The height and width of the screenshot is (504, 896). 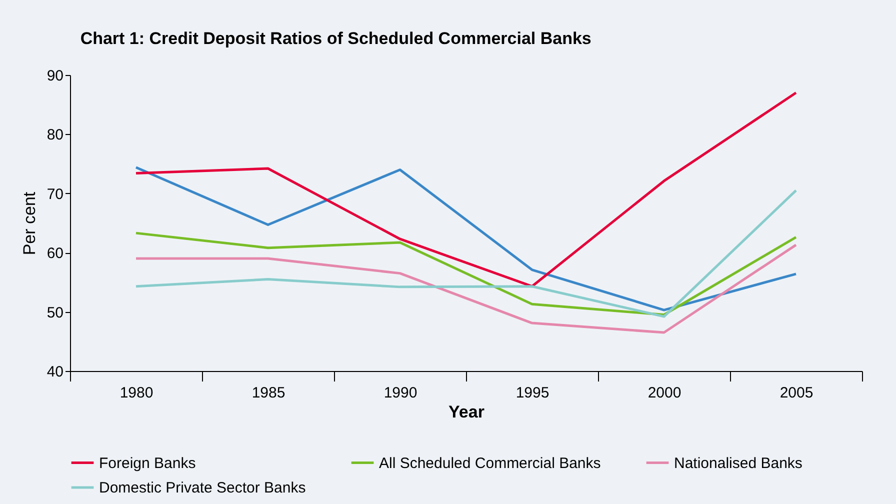 What do you see at coordinates (55, 135) in the screenshot?
I see `y-tick-label: 80` at bounding box center [55, 135].